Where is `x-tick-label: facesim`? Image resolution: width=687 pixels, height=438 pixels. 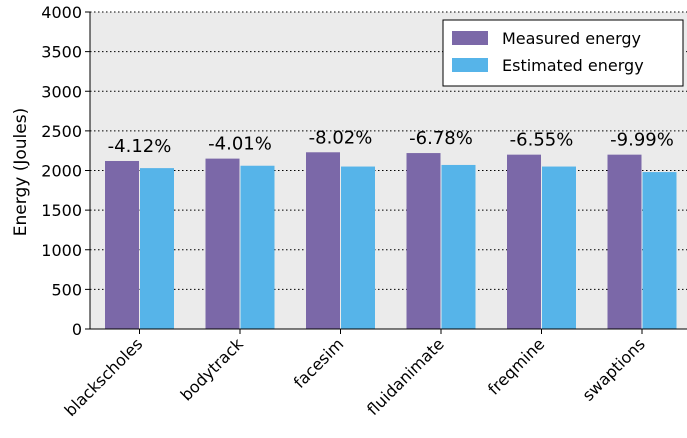 x-tick-label: facesim is located at coordinates (319, 363).